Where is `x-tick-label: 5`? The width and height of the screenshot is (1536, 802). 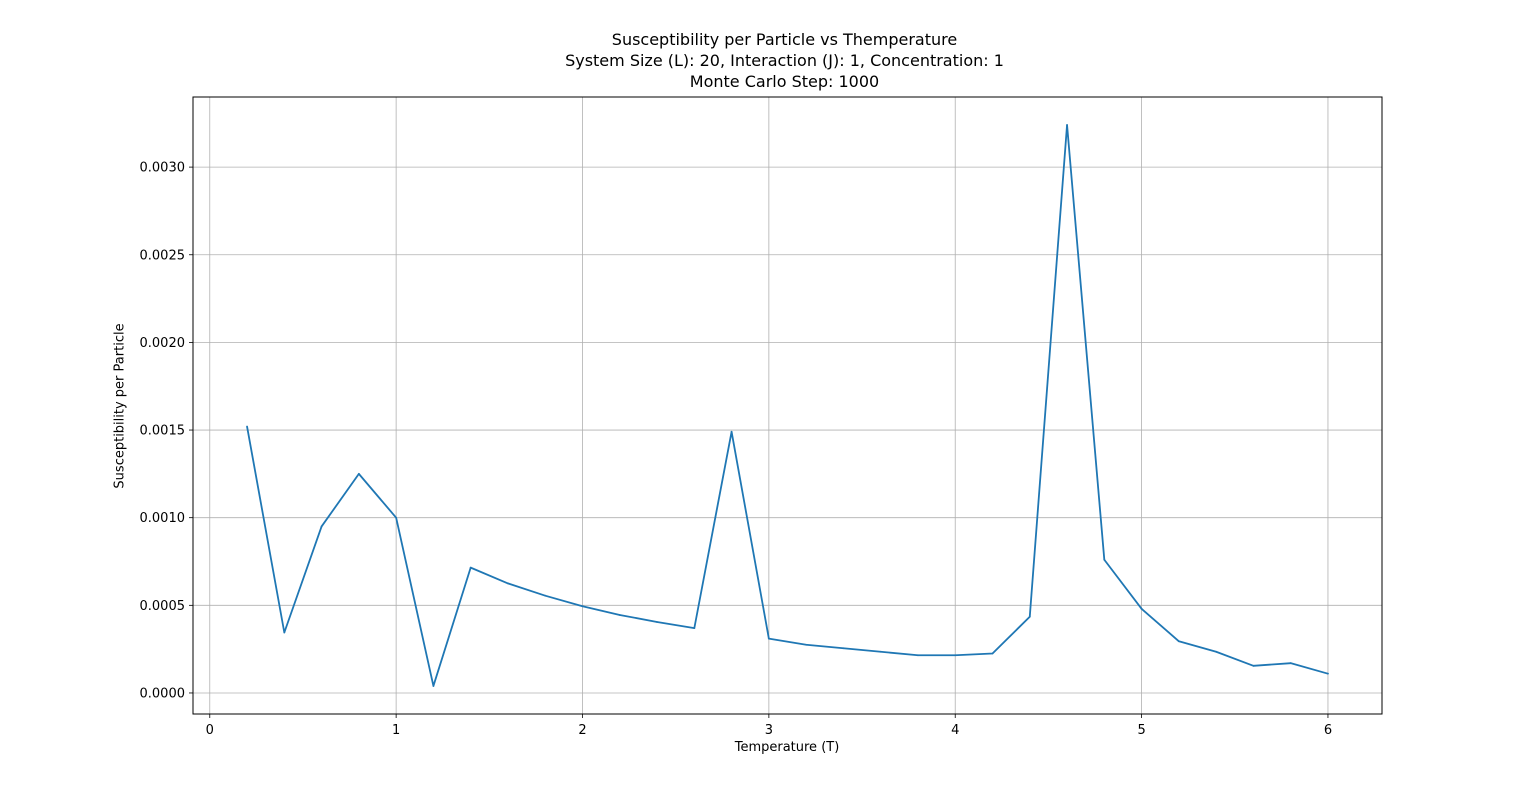
x-tick-label: 5 is located at coordinates (1141, 730).